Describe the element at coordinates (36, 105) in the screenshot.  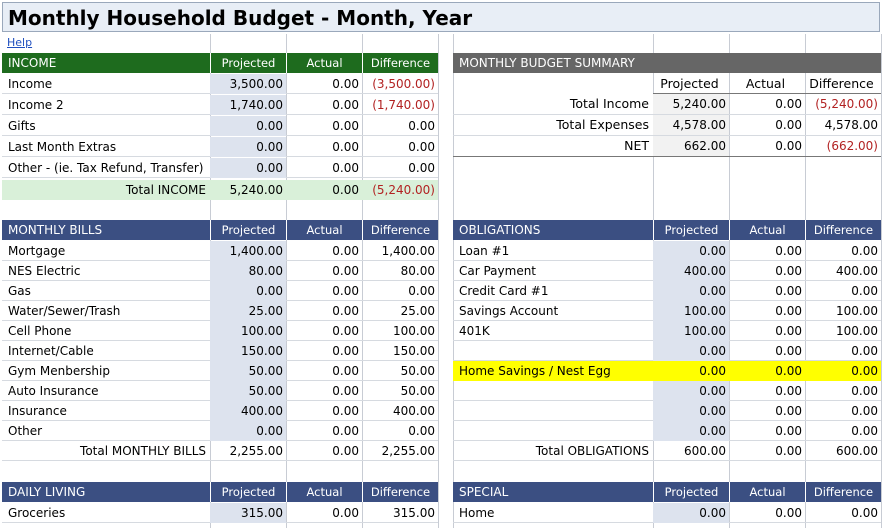
I see `income-row-label: Income 2` at that location.